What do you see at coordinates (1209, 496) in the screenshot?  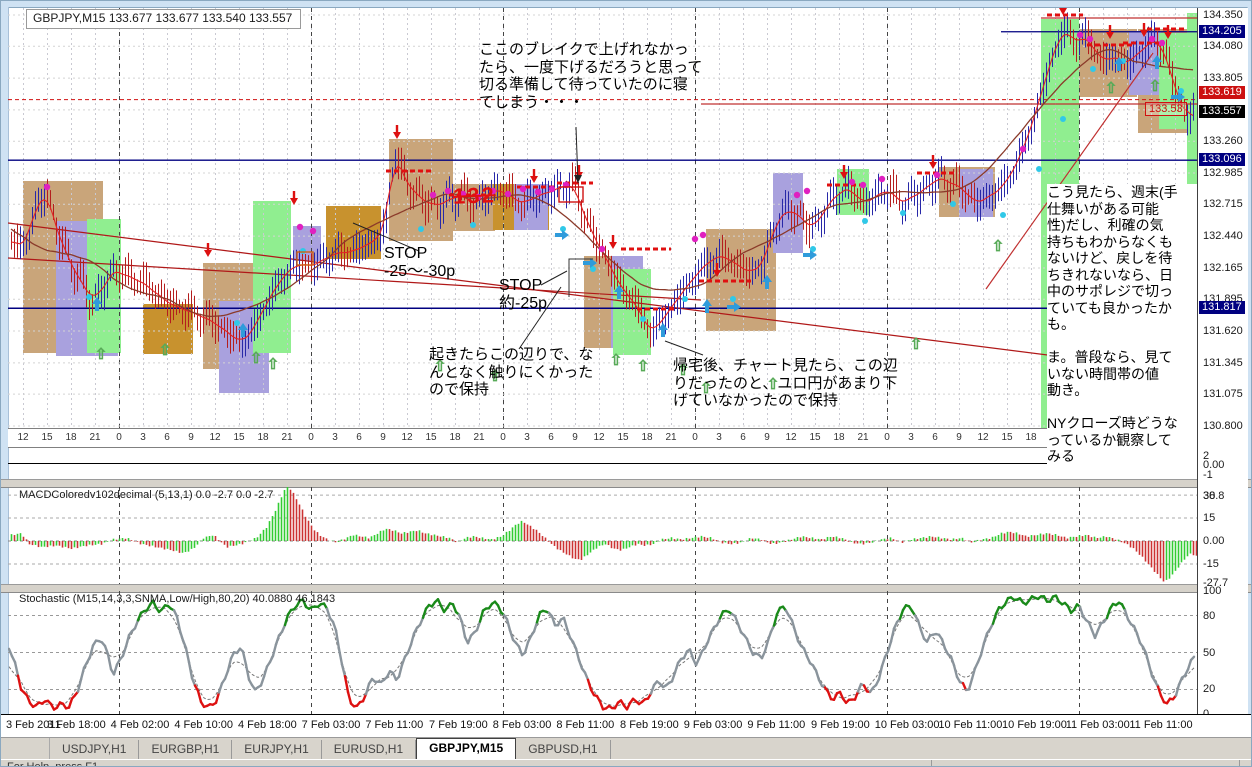 I see `axis-tick-label: 30` at bounding box center [1209, 496].